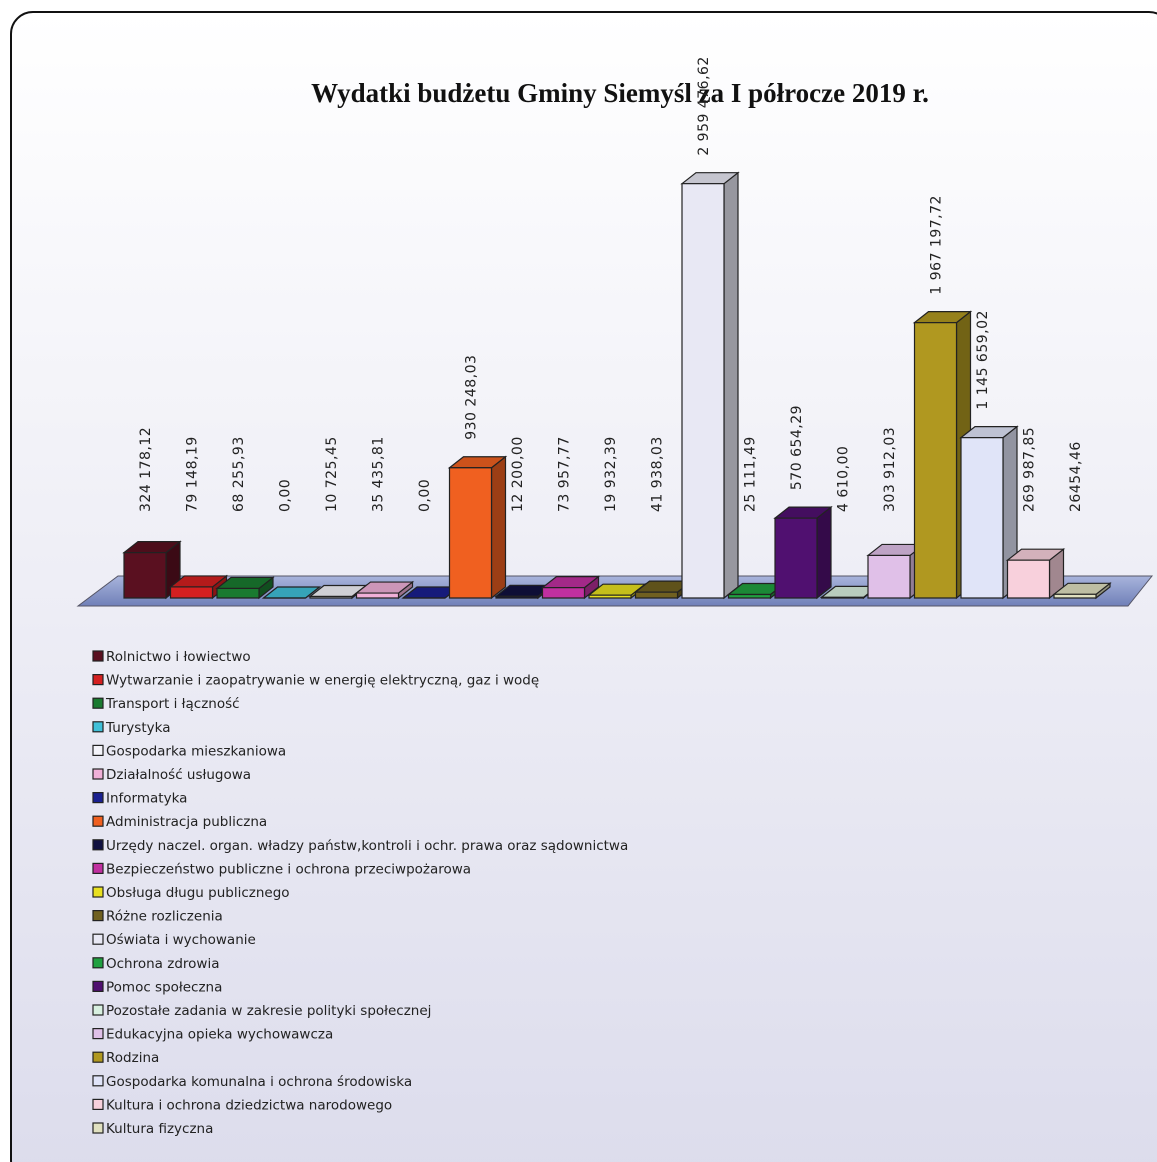 This screenshot has width=1157, height=1162. What do you see at coordinates (565, 474) in the screenshot?
I see `value-label: 73 957,77` at bounding box center [565, 474].